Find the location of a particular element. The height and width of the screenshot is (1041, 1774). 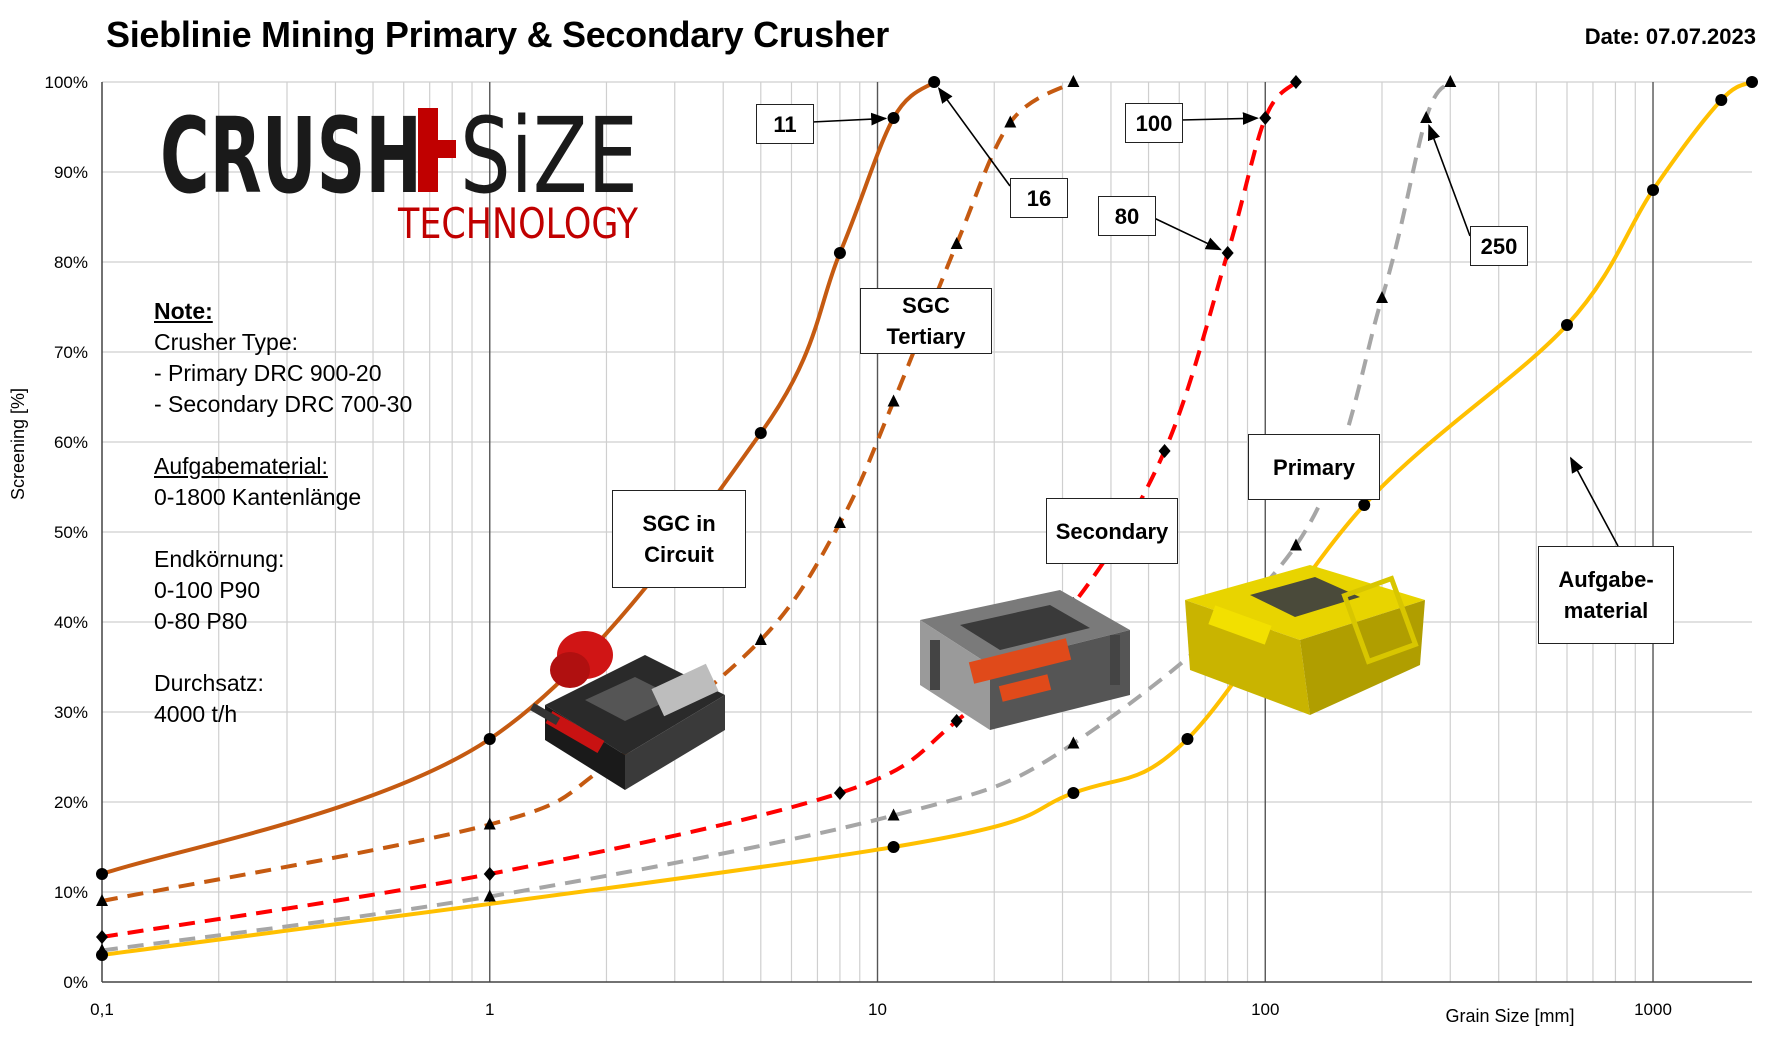

secondary-crusher-image is located at coordinates (1025, 660).